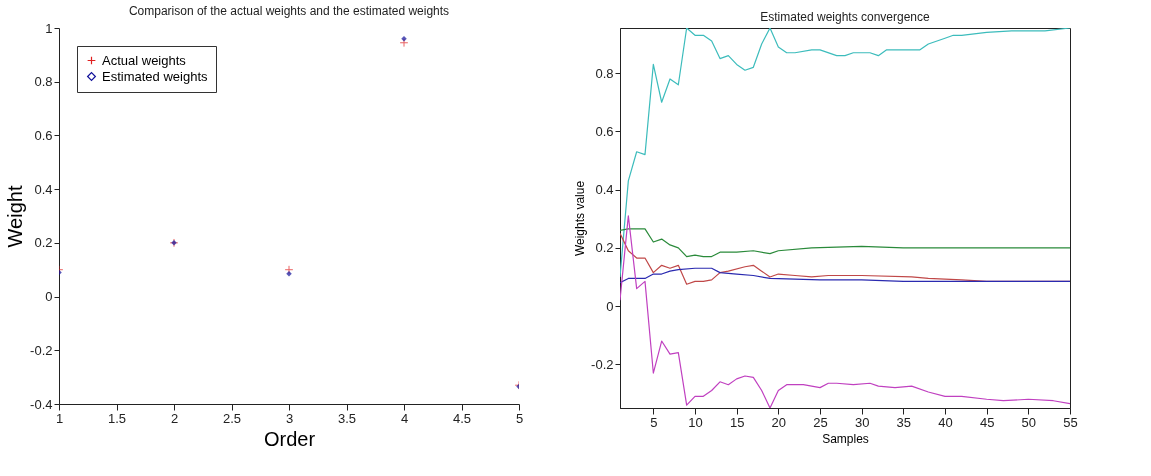  I want to click on x-tick-label: 30, so click(862, 422).